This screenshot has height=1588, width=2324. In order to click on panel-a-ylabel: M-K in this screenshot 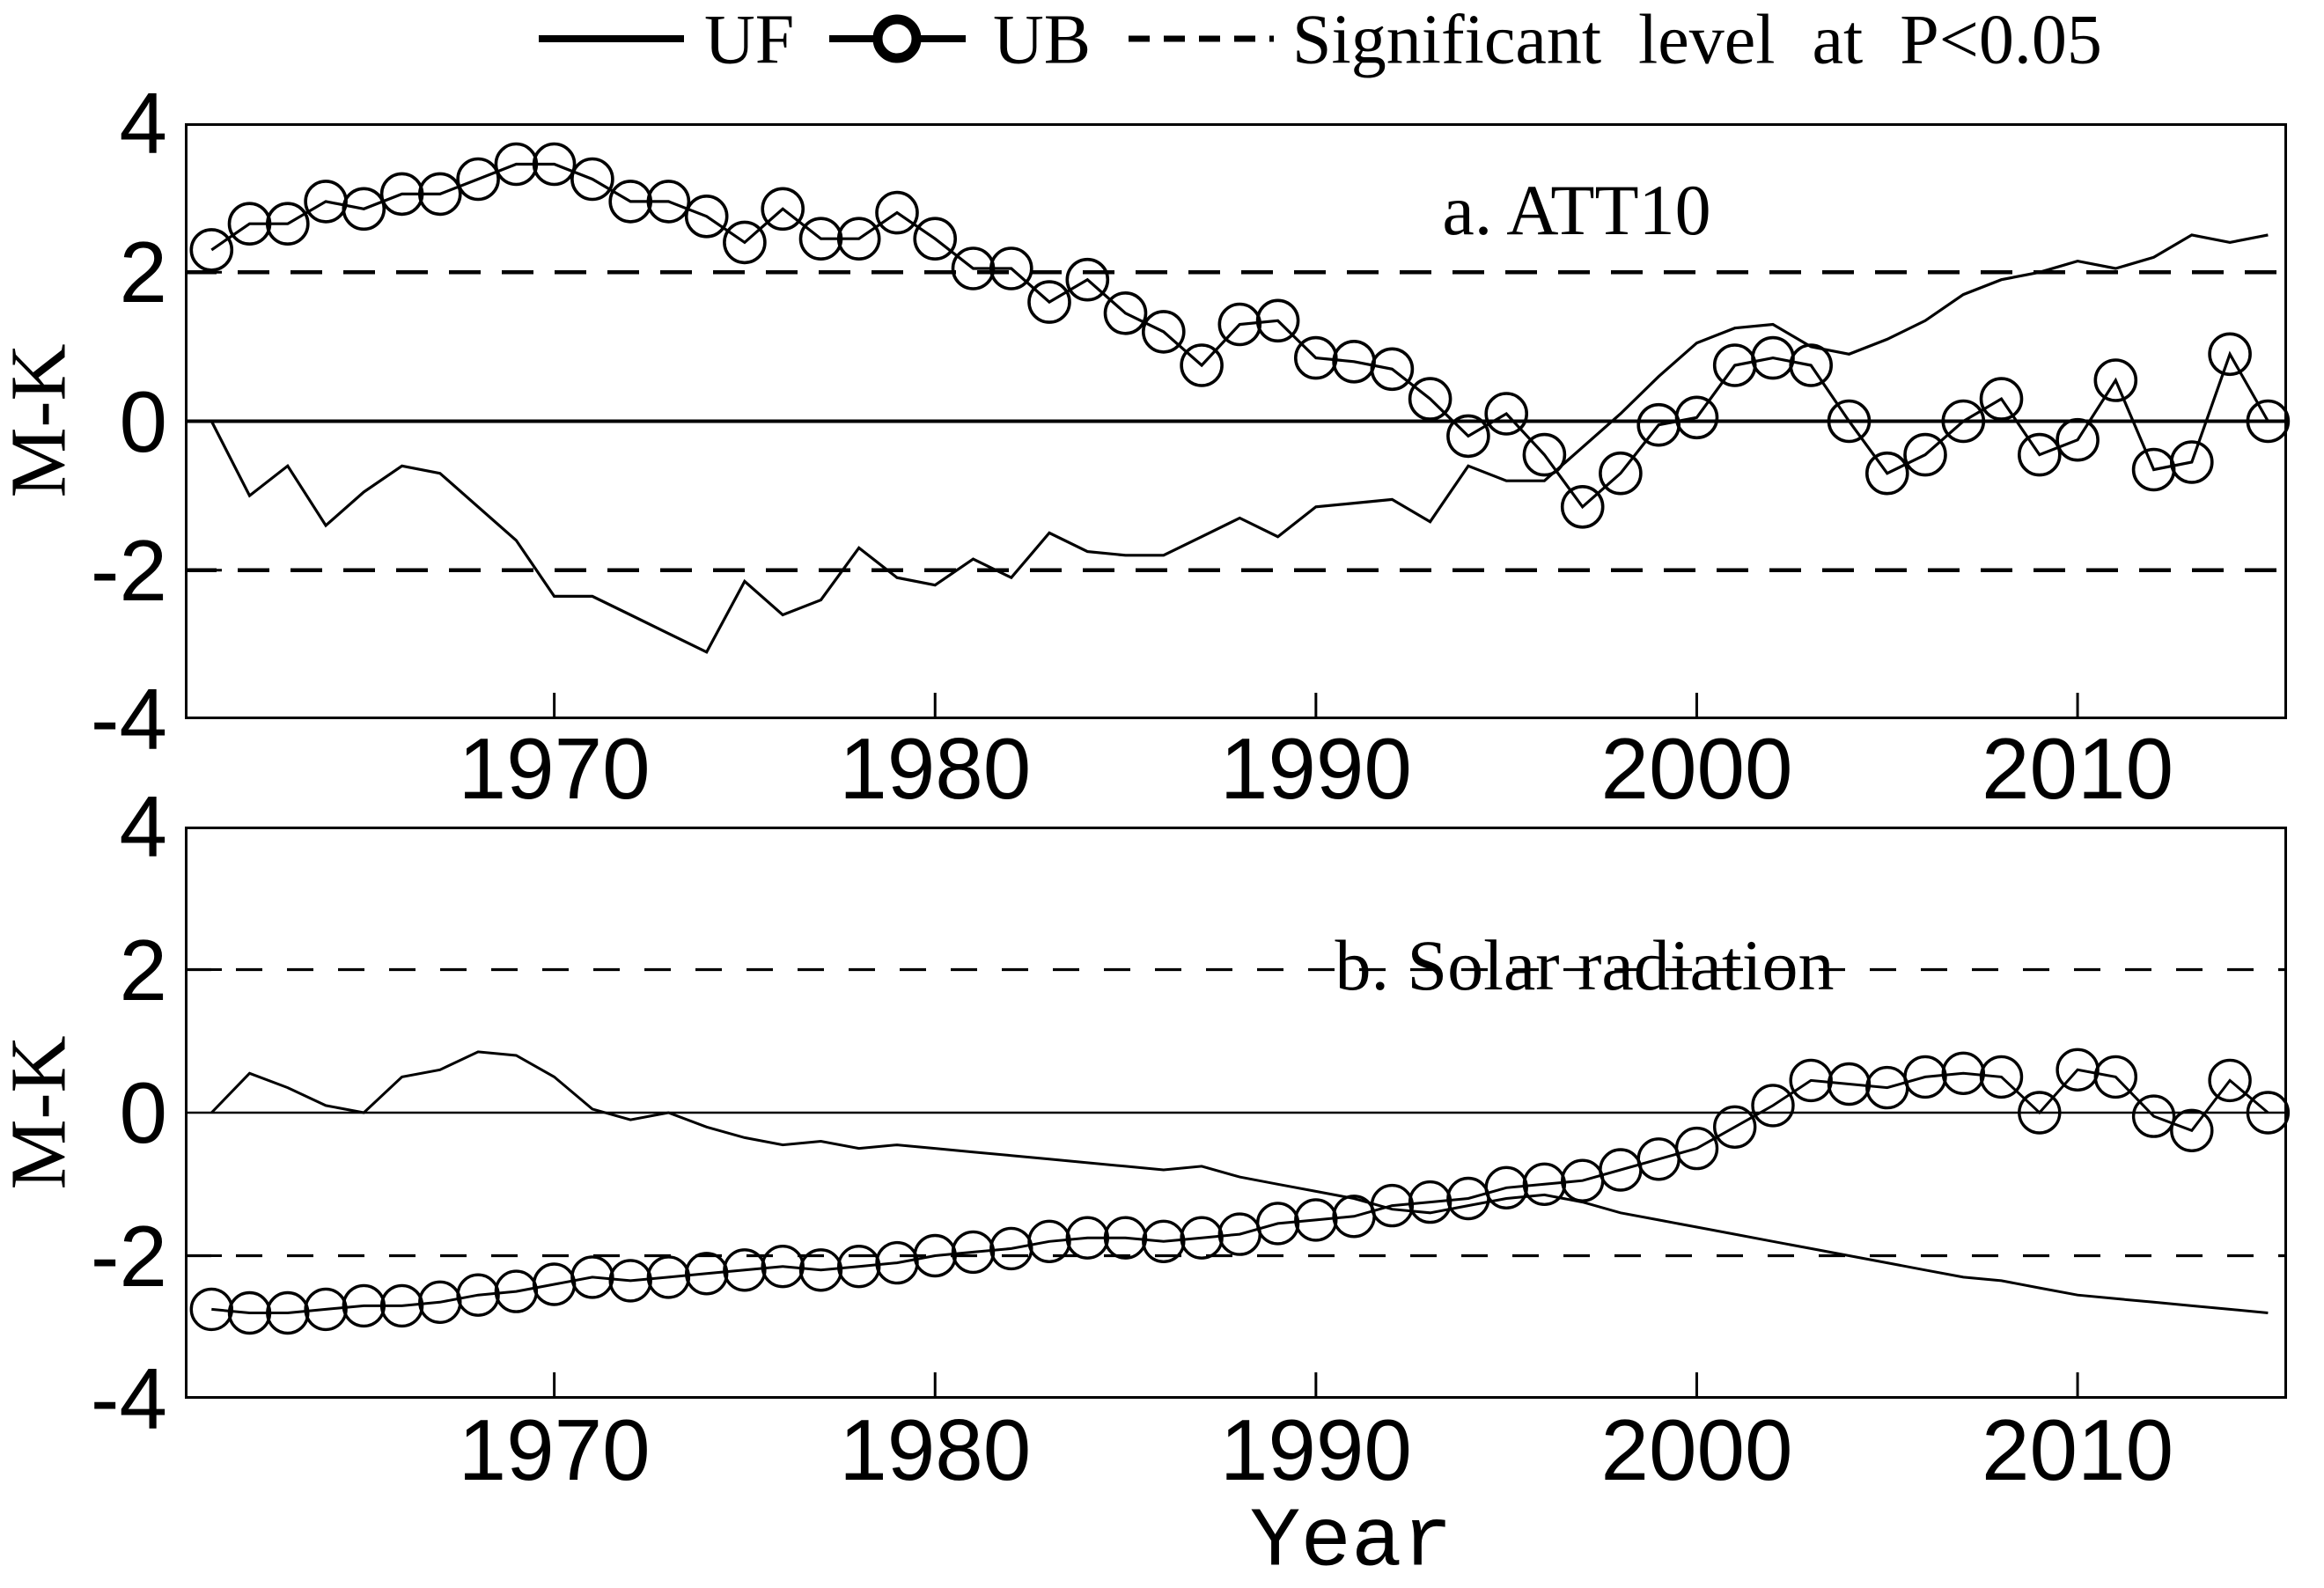, I will do `click(41, 420)`.